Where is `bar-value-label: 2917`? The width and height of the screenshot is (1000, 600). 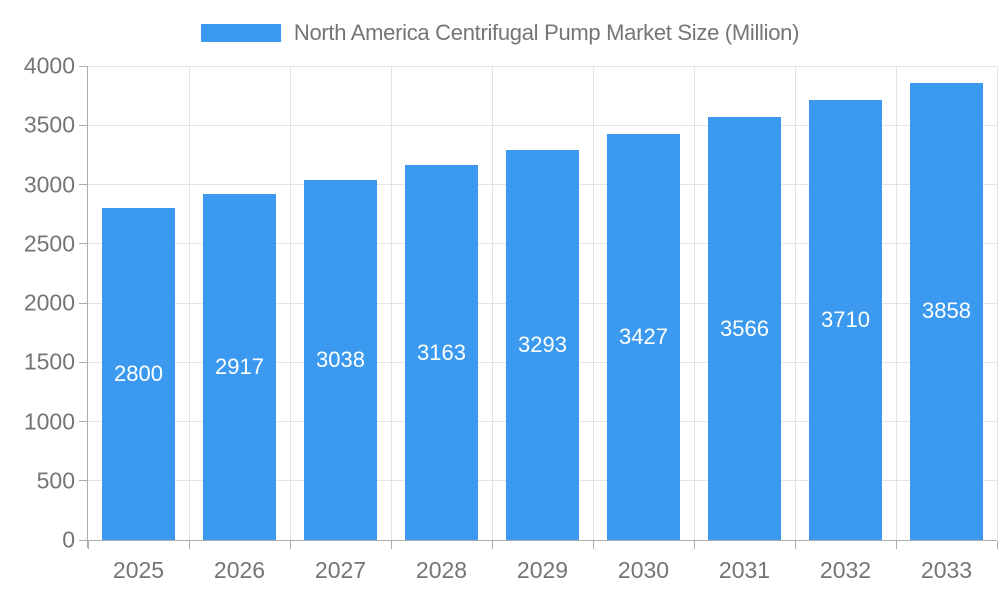 bar-value-label: 2917 is located at coordinates (239, 367).